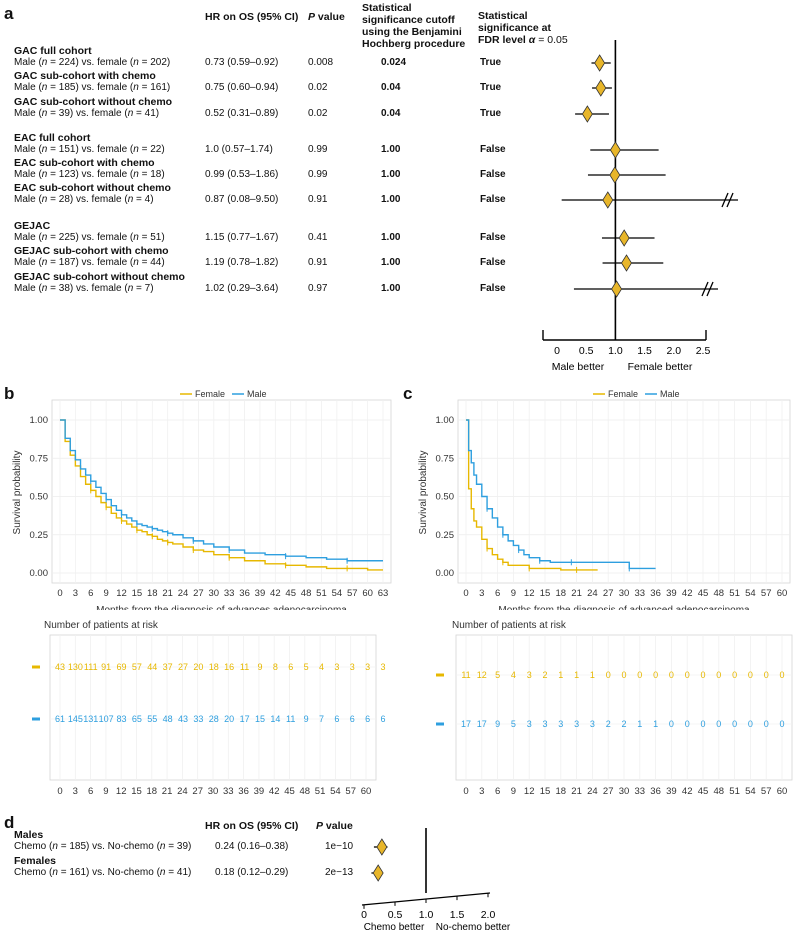 The width and height of the screenshot is (799, 932). Describe the element at coordinates (92, 87) in the screenshot. I see `row-label: Male (n = 185) vs. female (n = 161)` at that location.